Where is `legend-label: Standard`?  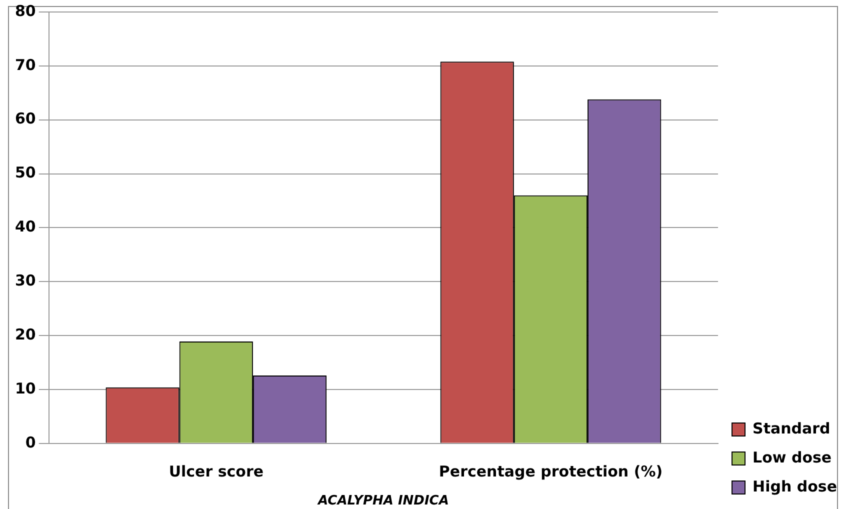 legend-label: Standard is located at coordinates (791, 428).